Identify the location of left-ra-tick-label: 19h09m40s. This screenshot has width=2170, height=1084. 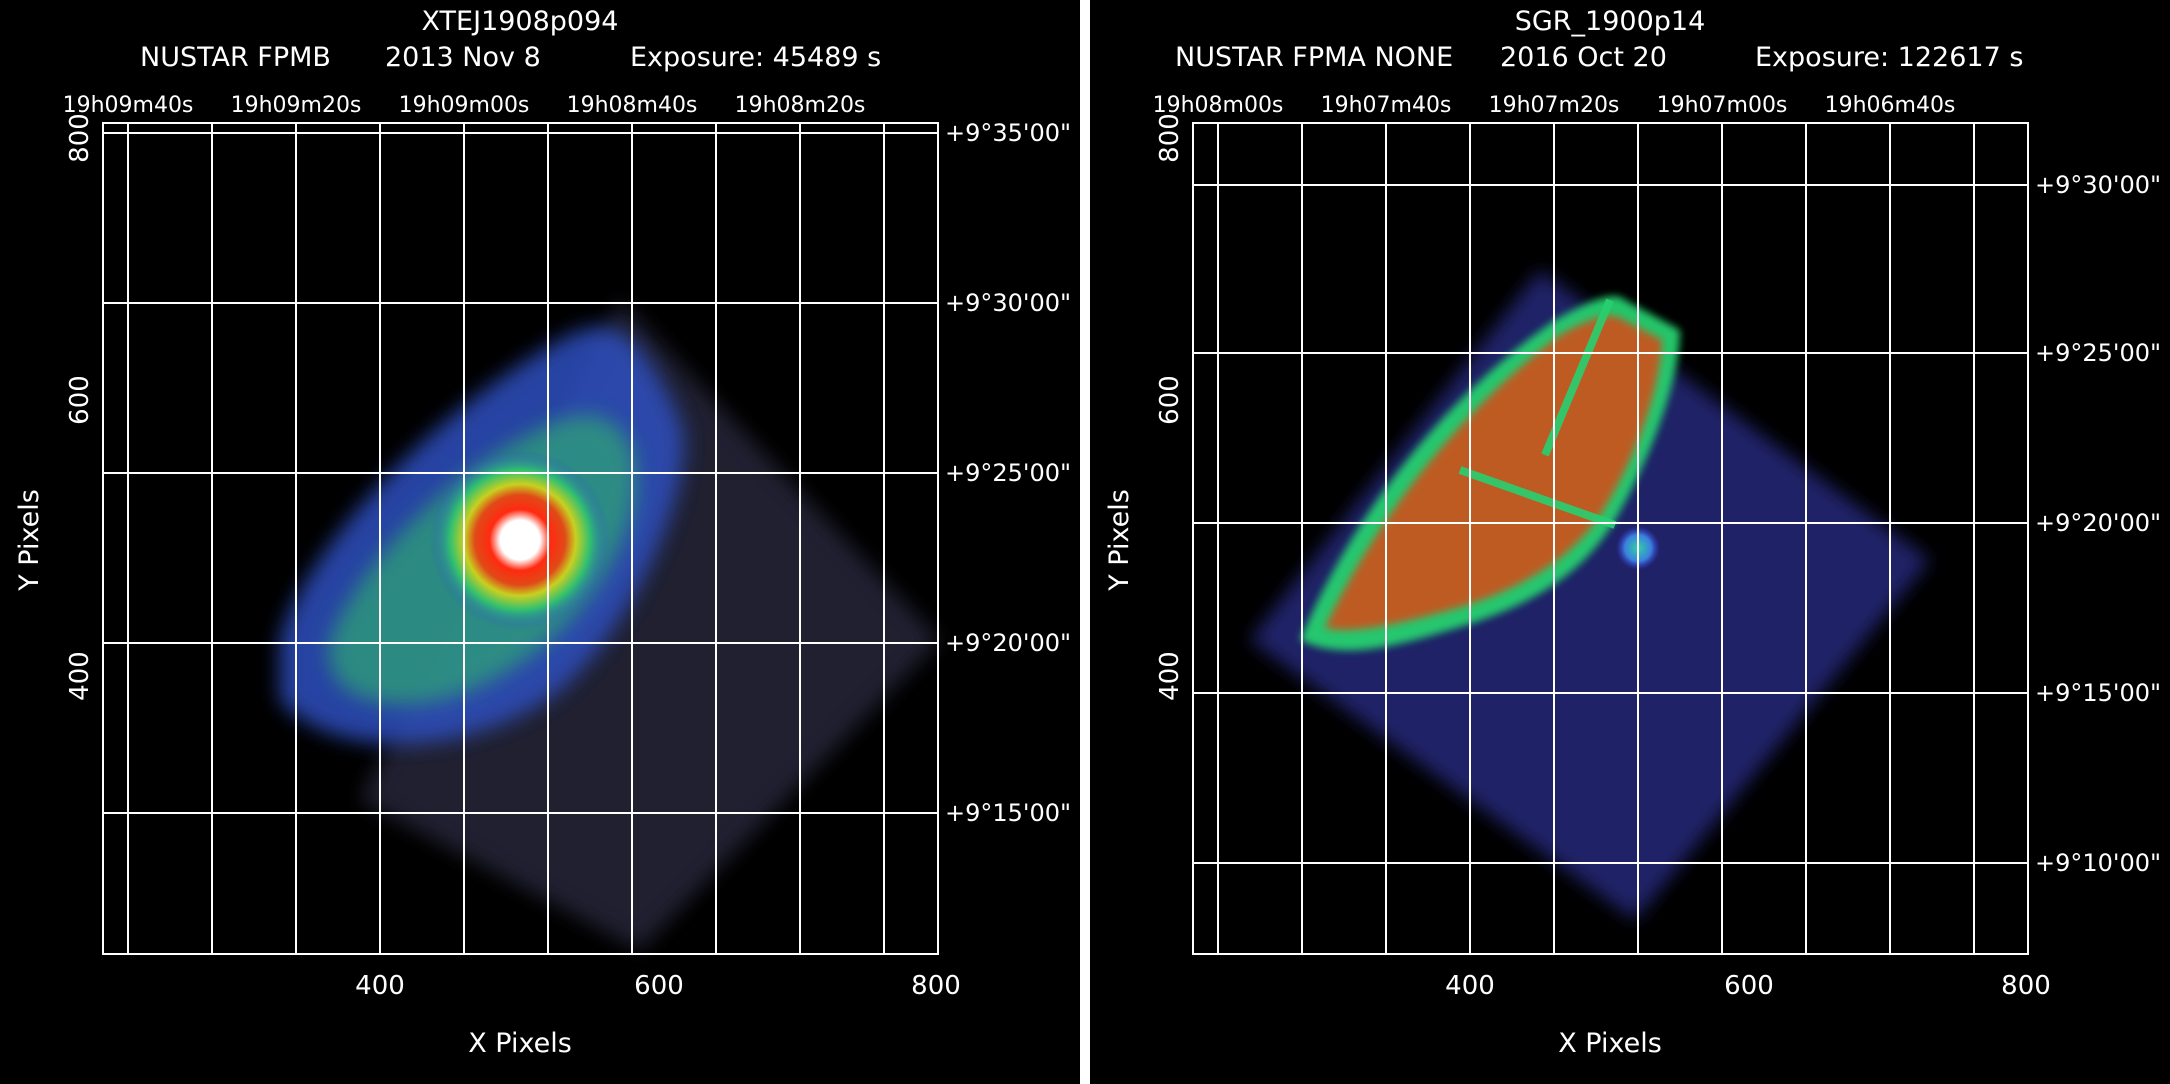
(128, 105).